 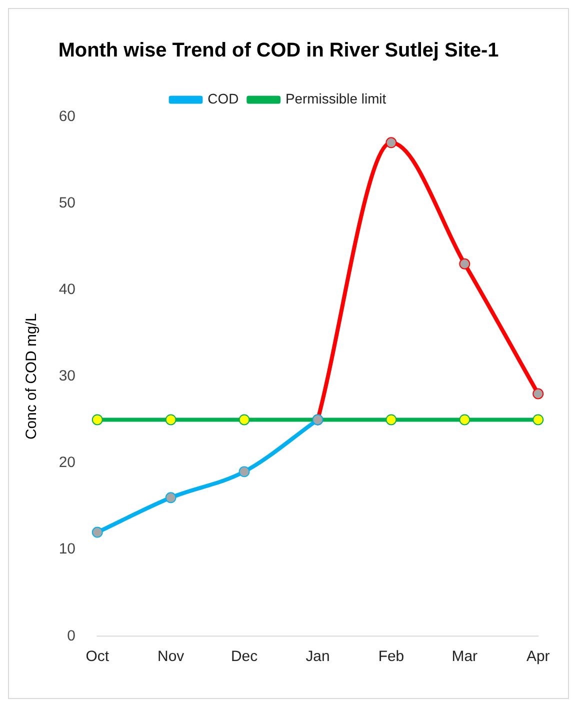 I want to click on y-tick-label: 40, so click(x=67, y=289).